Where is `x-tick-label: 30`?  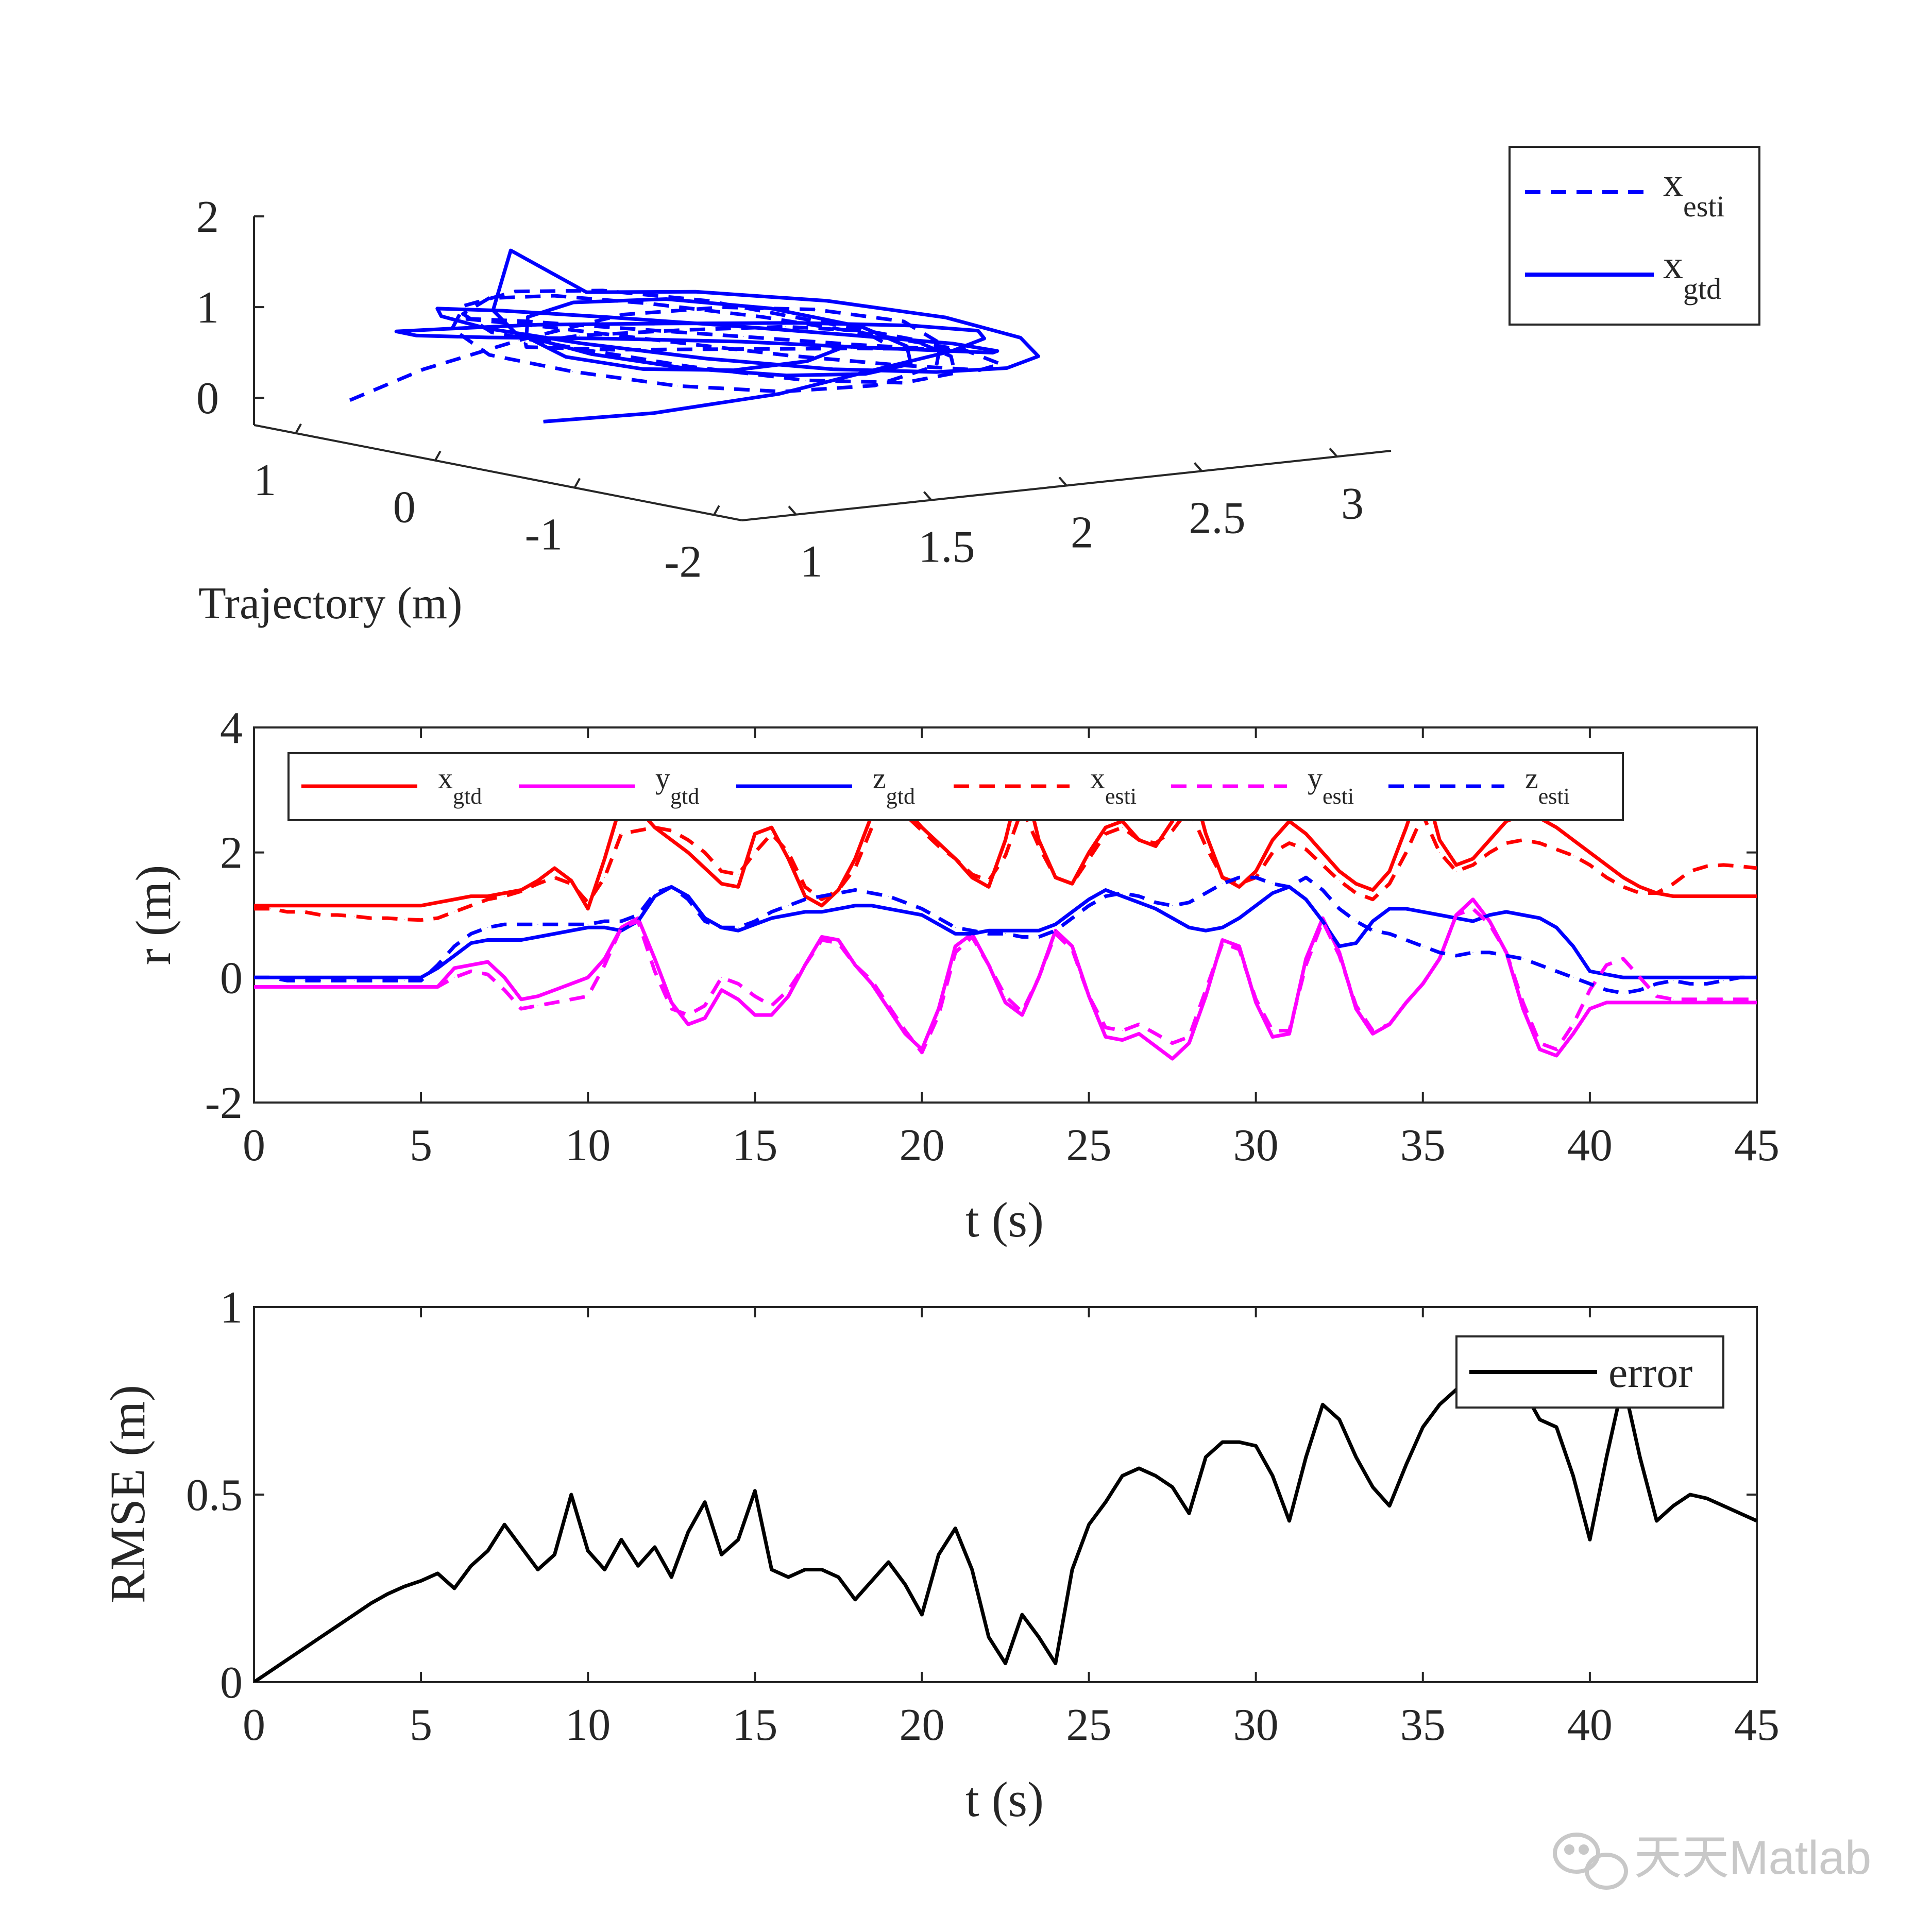 x-tick-label: 30 is located at coordinates (1256, 1146).